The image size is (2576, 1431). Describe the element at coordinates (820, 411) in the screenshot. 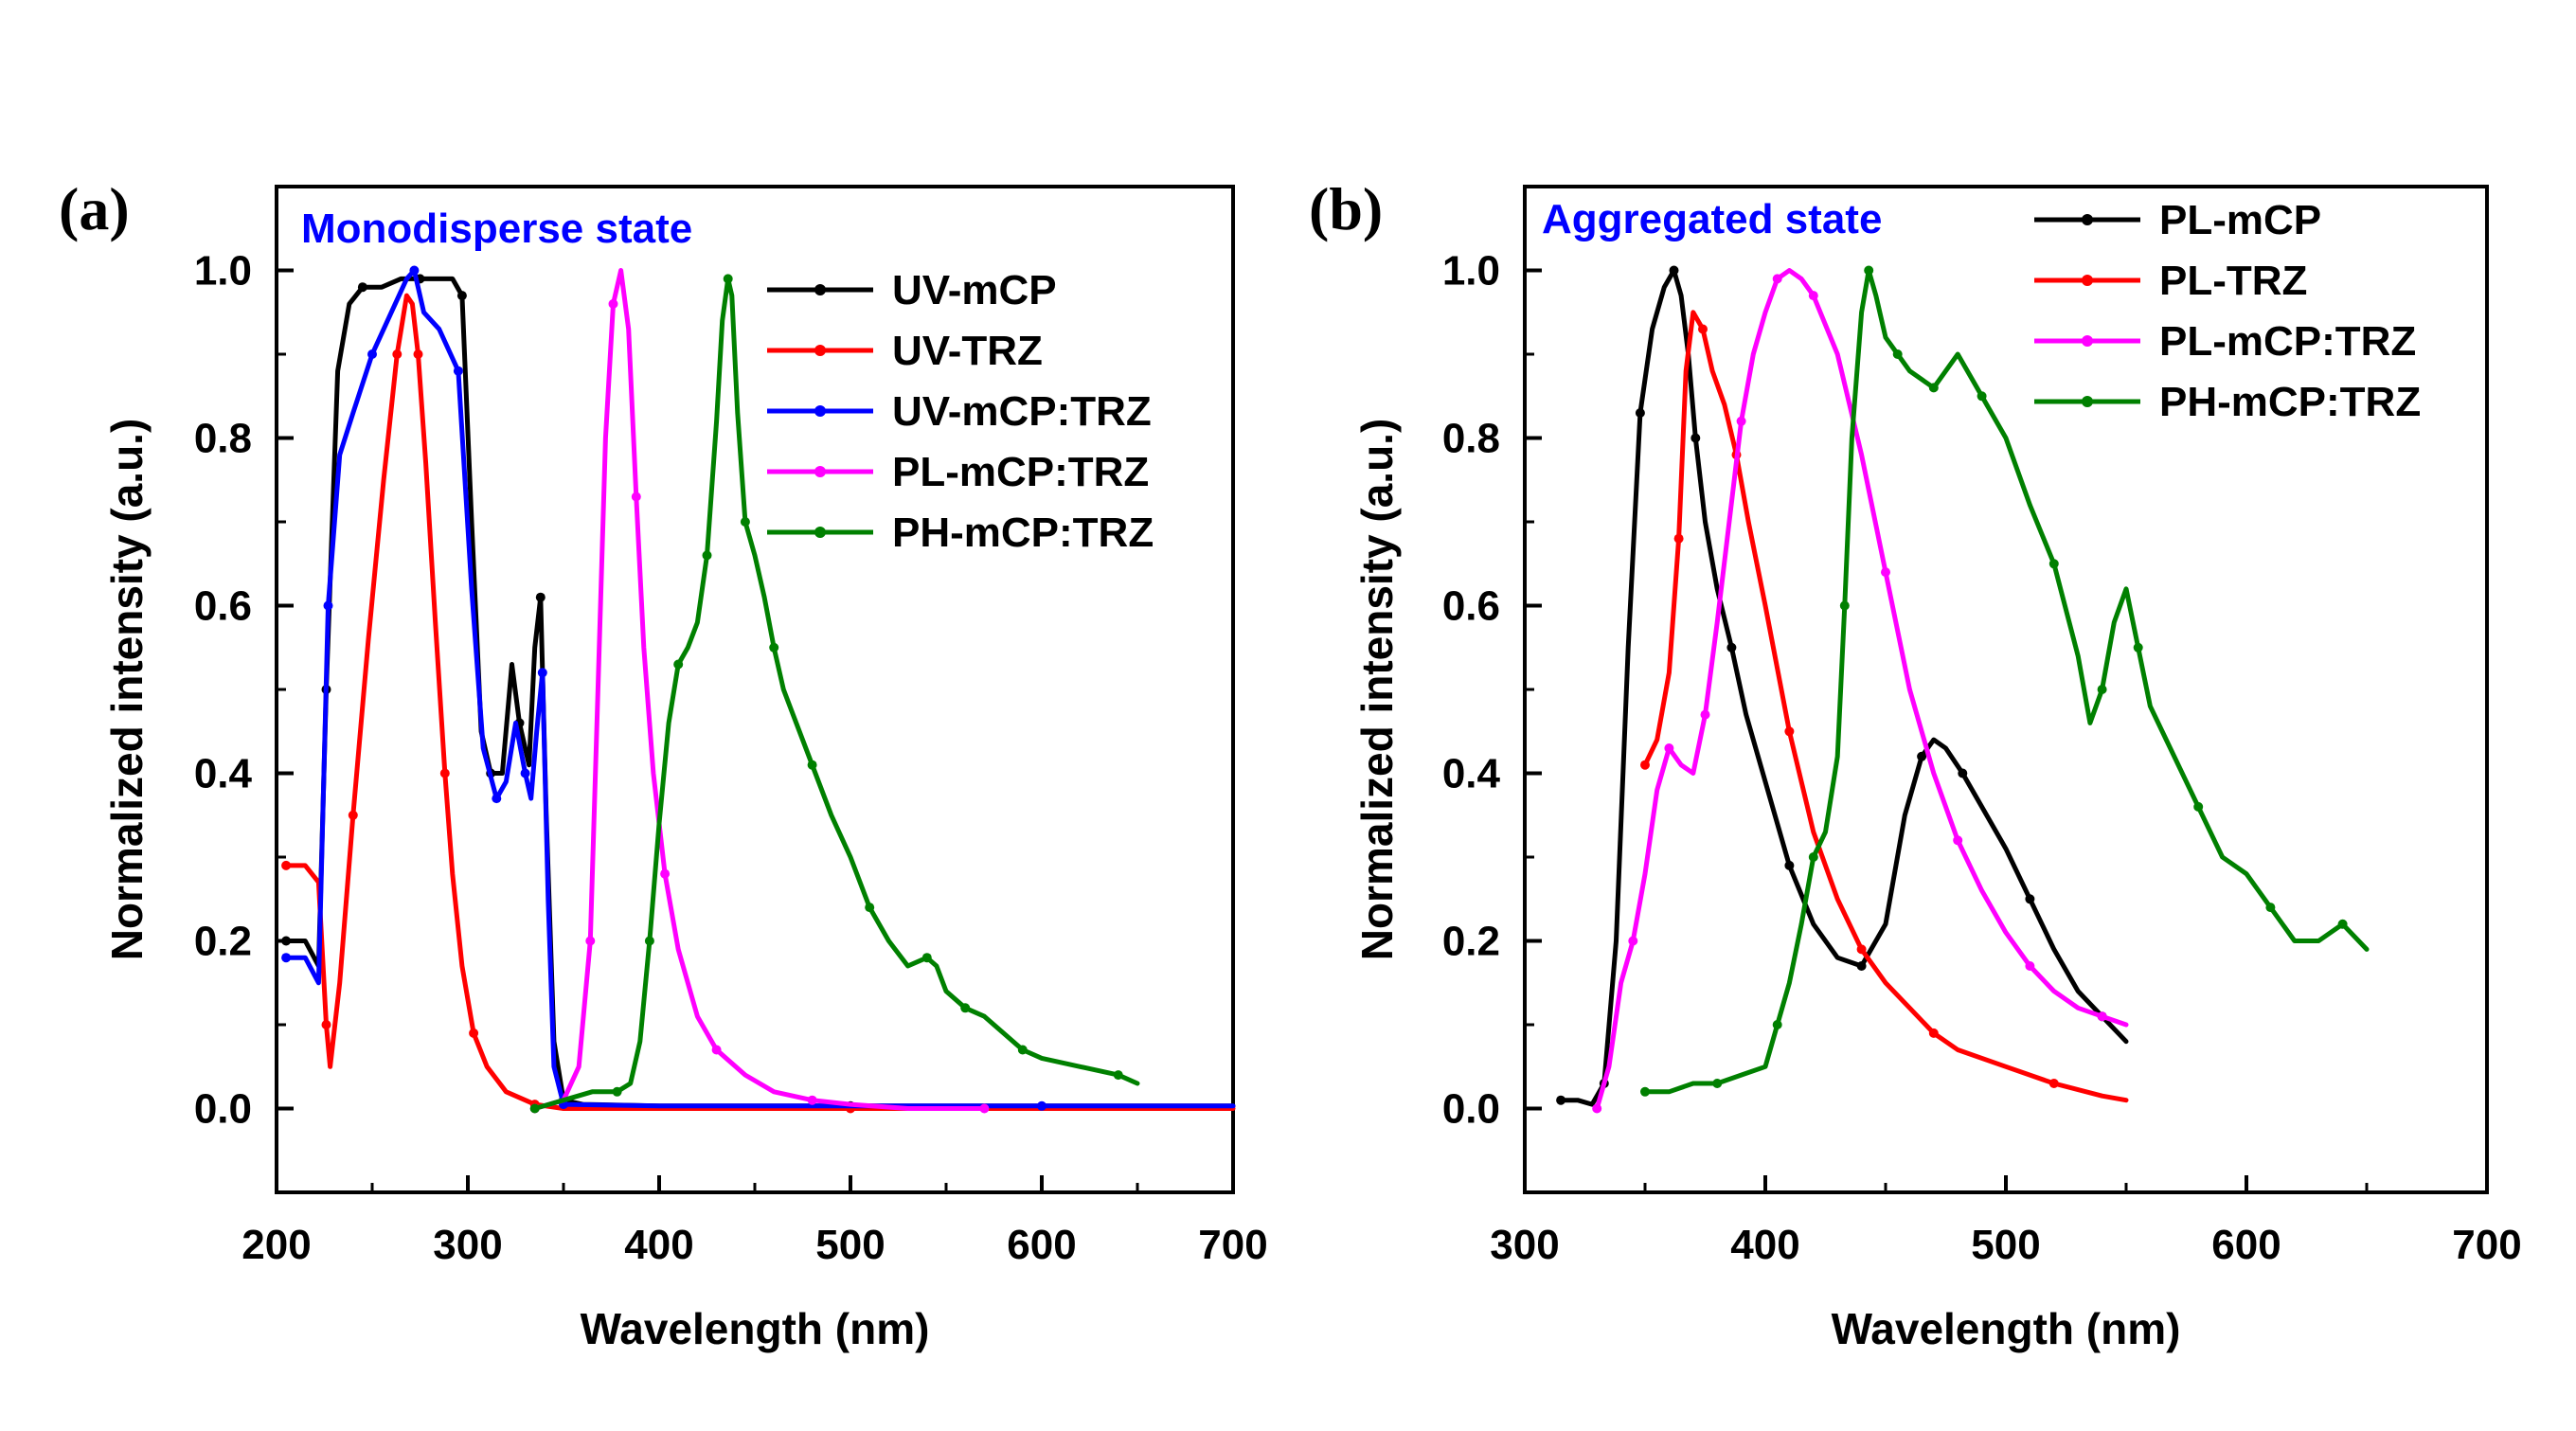

I see `legend-marker-a-uv-mcp-trz` at that location.